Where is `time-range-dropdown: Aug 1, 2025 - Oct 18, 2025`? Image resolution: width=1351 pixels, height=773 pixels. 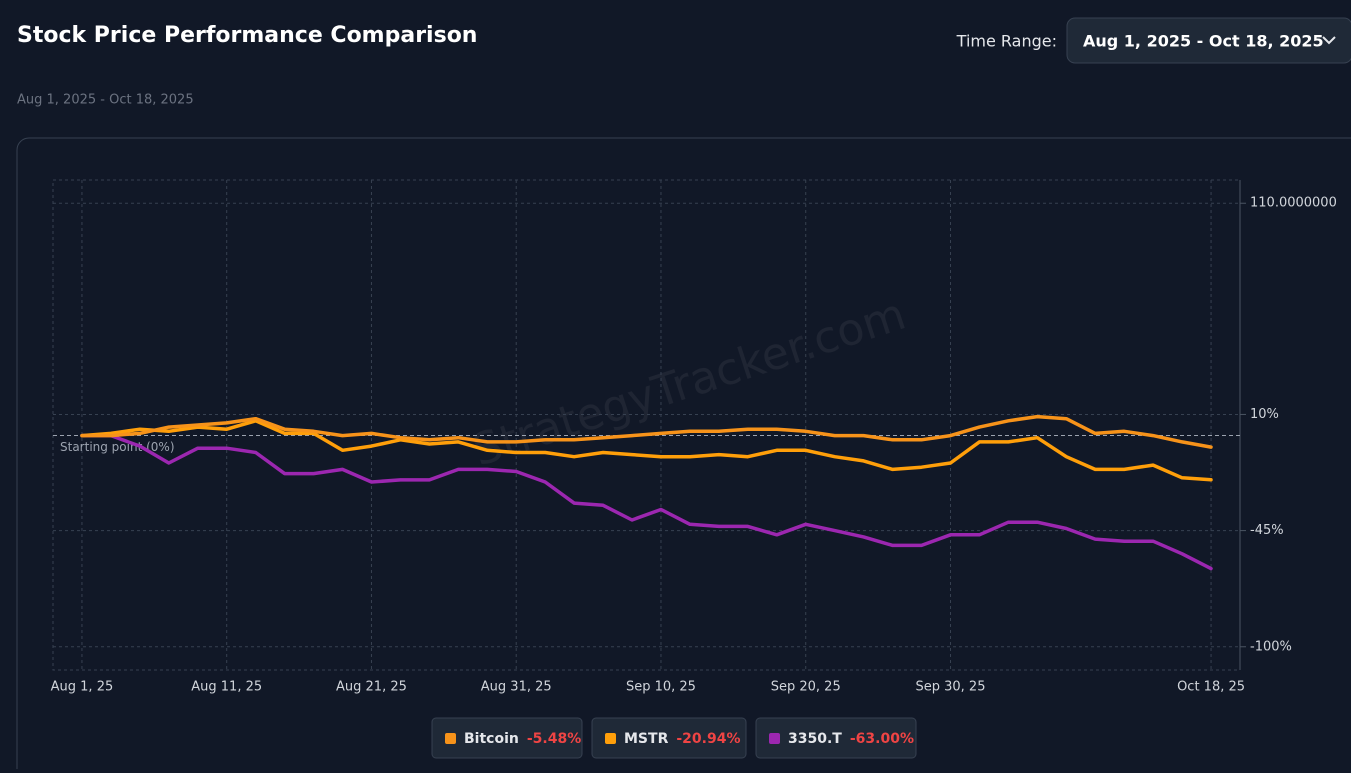
time-range-dropdown: Aug 1, 2025 - Oct 18, 2025 is located at coordinates (1208, 40).